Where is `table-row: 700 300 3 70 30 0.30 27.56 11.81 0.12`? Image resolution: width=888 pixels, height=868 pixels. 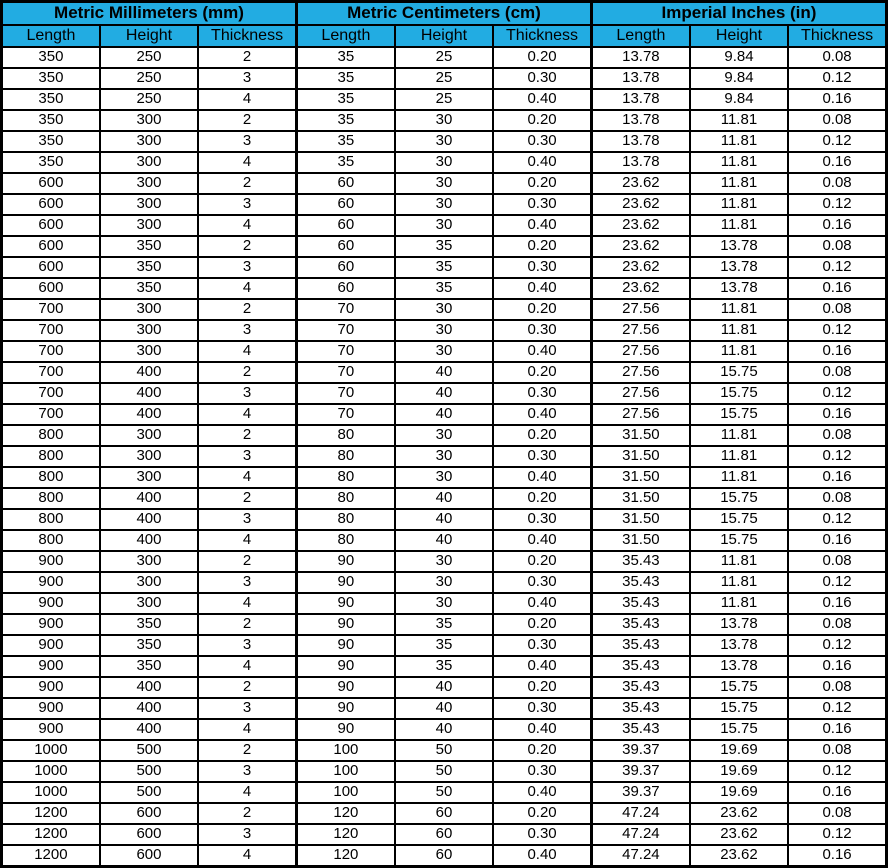 table-row: 700 300 3 70 30 0.30 27.56 11.81 0.12 is located at coordinates (444, 330).